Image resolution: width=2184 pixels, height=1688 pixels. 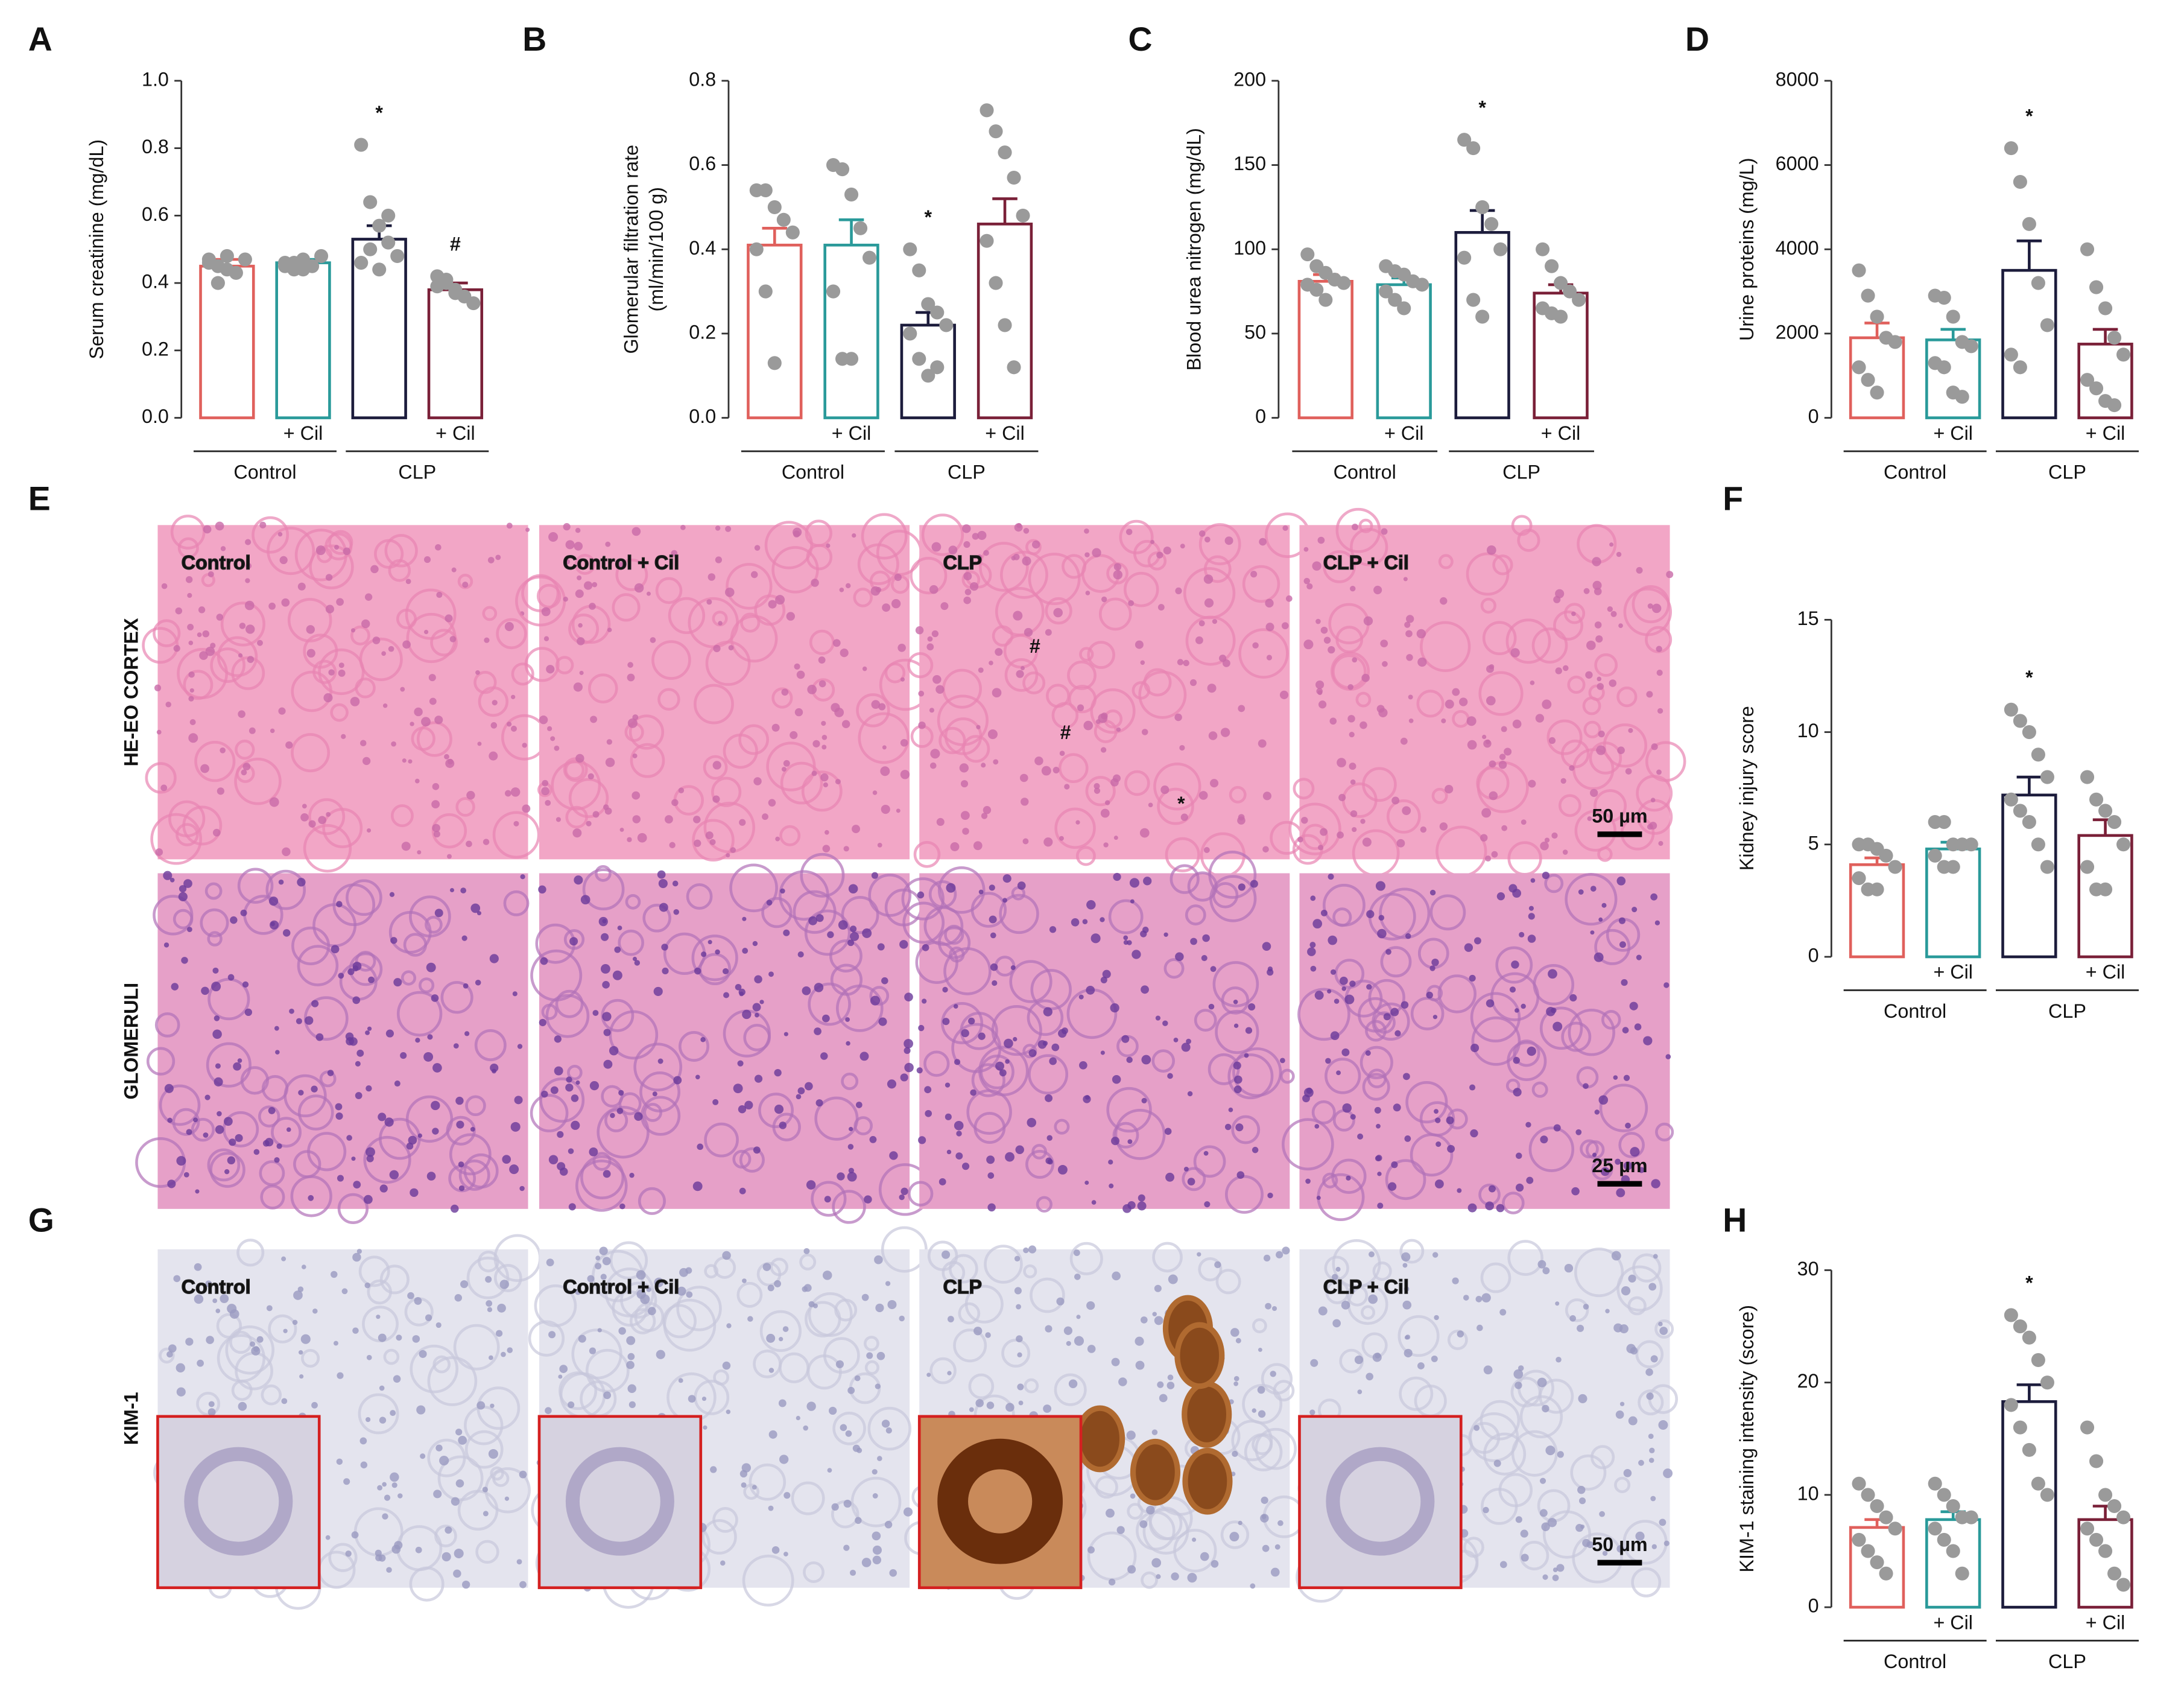 I want to click on y-axis-label: Glomerular filtration rate (ml/min/100 g), so click(x=643, y=249).